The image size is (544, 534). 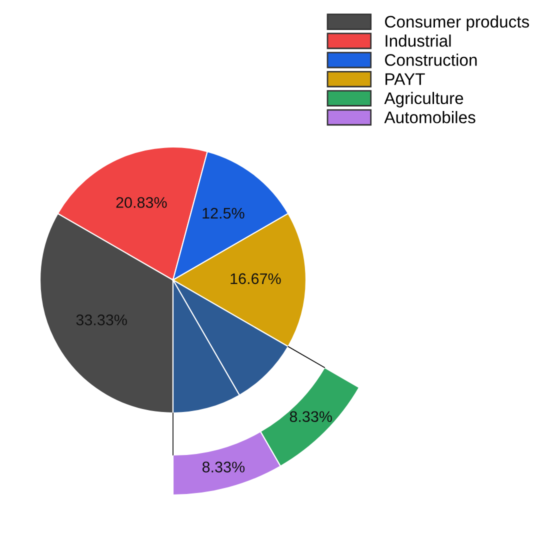 I want to click on data-label: 33.33%, so click(x=101, y=320).